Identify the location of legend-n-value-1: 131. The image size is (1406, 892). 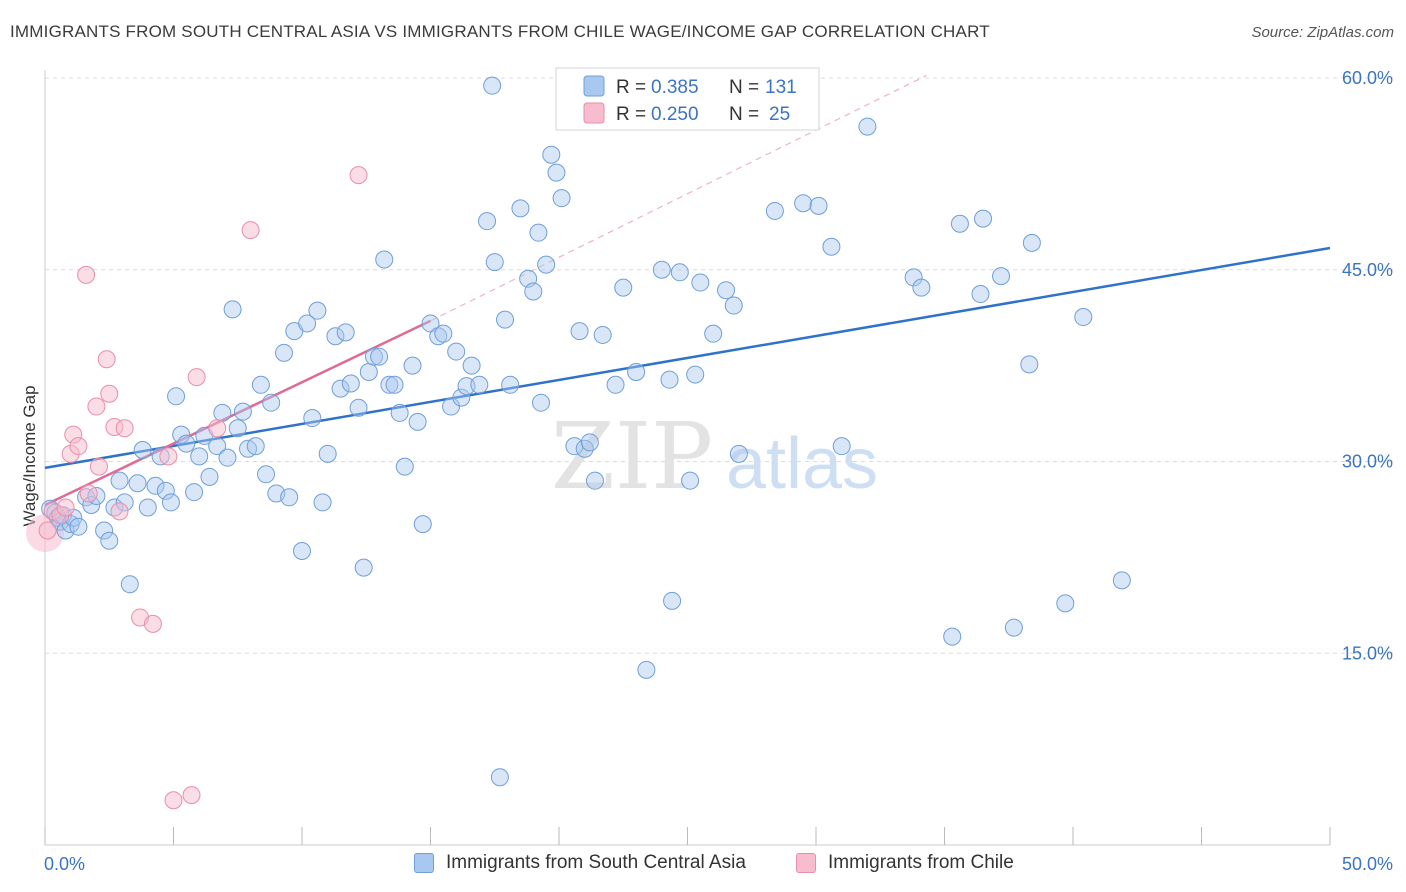
(781, 87).